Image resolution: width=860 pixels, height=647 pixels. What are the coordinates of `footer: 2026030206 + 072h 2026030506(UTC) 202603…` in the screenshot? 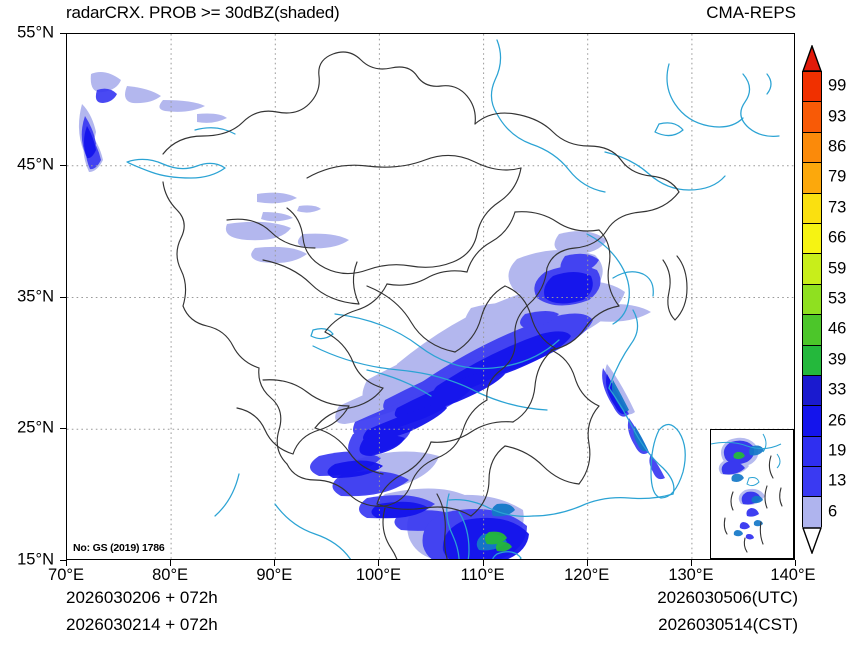 It's located at (430, 617).